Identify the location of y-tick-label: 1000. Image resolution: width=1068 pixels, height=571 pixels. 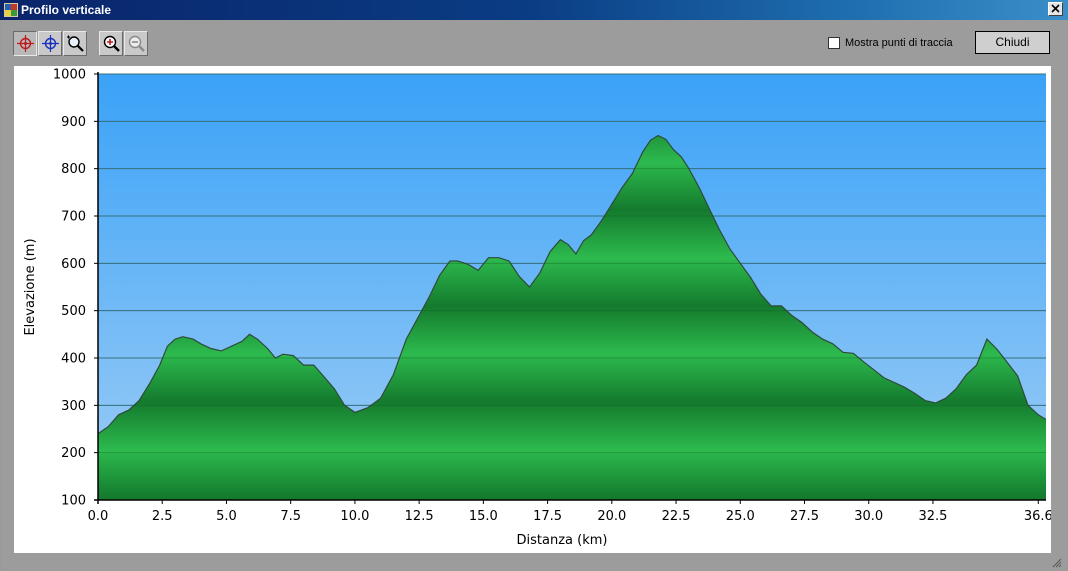
(69, 75).